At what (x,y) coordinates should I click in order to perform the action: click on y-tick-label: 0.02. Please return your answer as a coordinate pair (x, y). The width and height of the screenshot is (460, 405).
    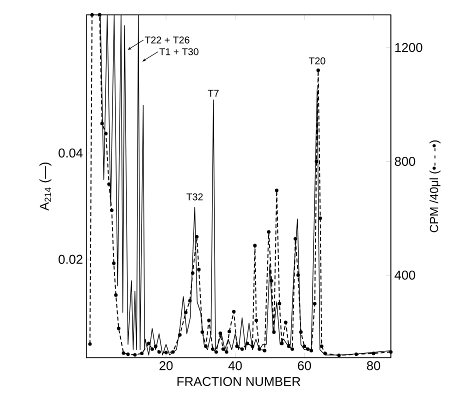
    Looking at the image, I should click on (70, 259).